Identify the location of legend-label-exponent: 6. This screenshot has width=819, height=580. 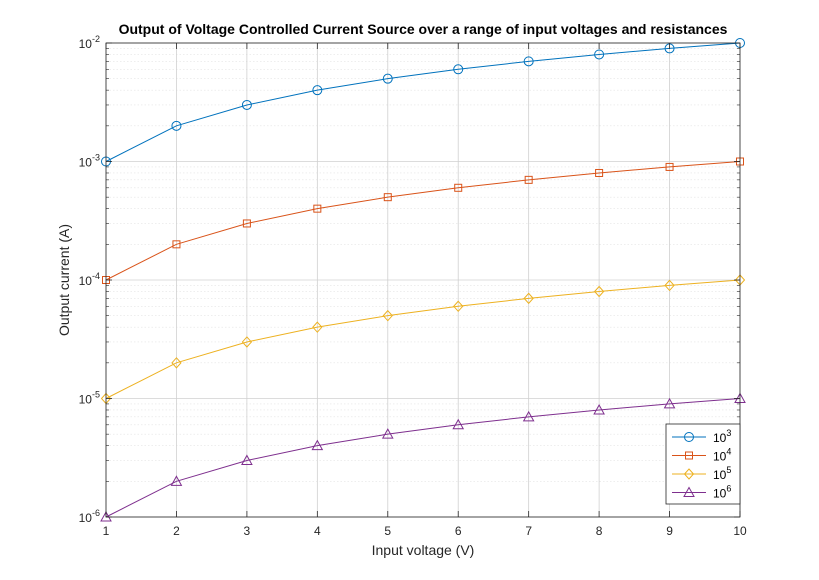
(728, 489).